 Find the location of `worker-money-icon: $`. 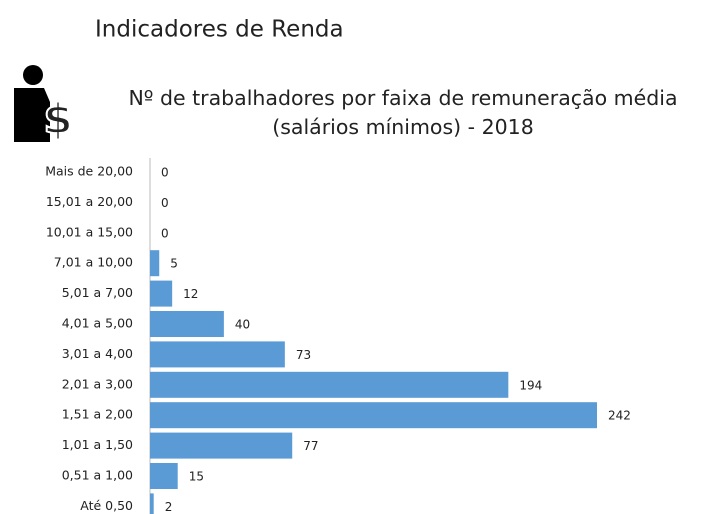

worker-money-icon: $ is located at coordinates (44, 105).